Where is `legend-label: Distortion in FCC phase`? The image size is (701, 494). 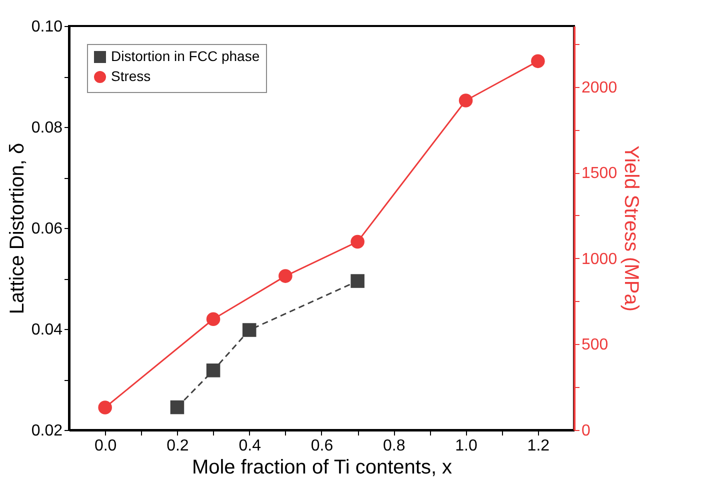 legend-label: Distortion in FCC phase is located at coordinates (185, 56).